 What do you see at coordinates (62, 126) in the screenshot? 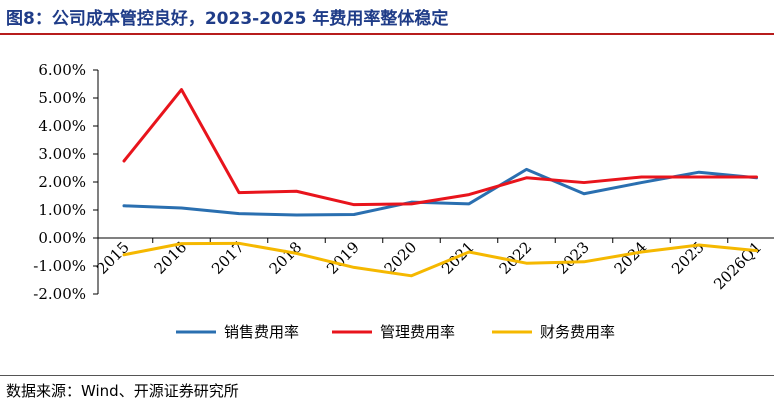
I see `y-tick-label: 4.00%` at bounding box center [62, 126].